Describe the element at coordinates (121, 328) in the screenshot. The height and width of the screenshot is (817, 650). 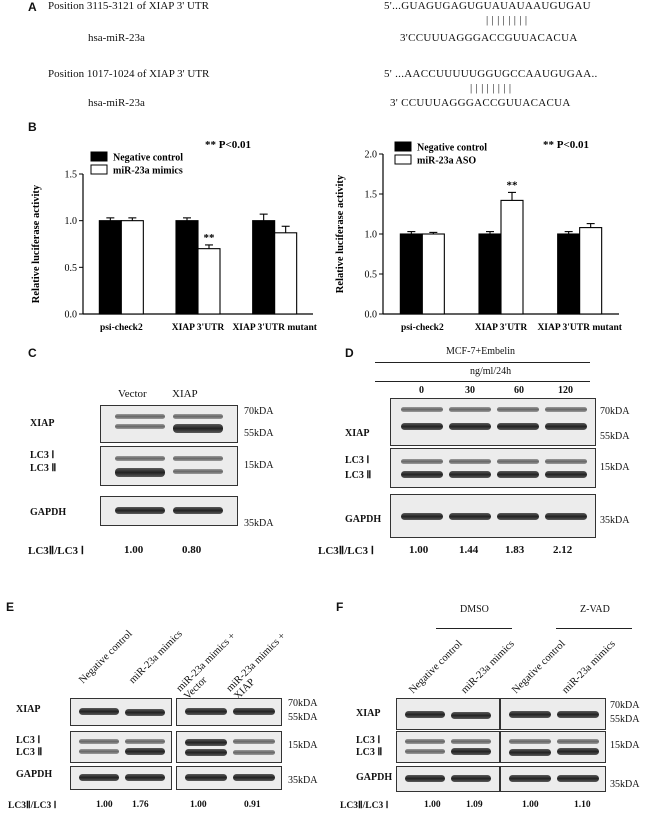
I see `x-tick-label: psi-check2` at that location.